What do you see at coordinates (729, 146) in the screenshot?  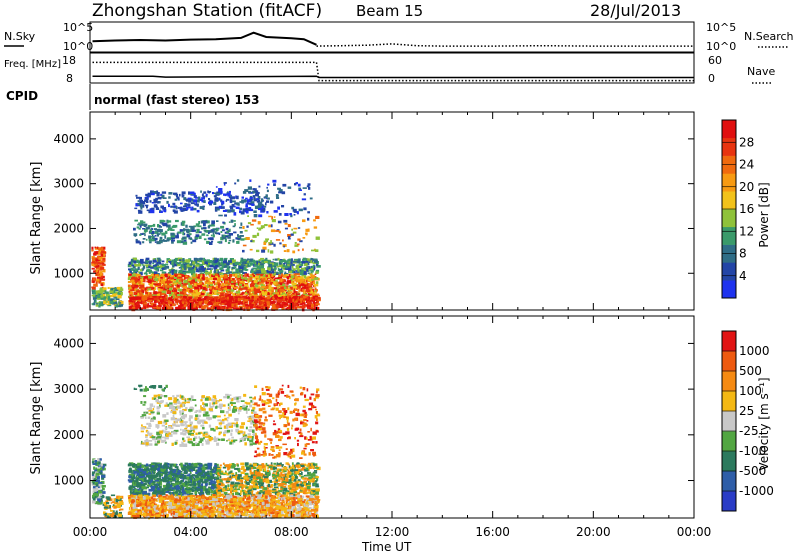 I see `colorbar-swatch` at bounding box center [729, 146].